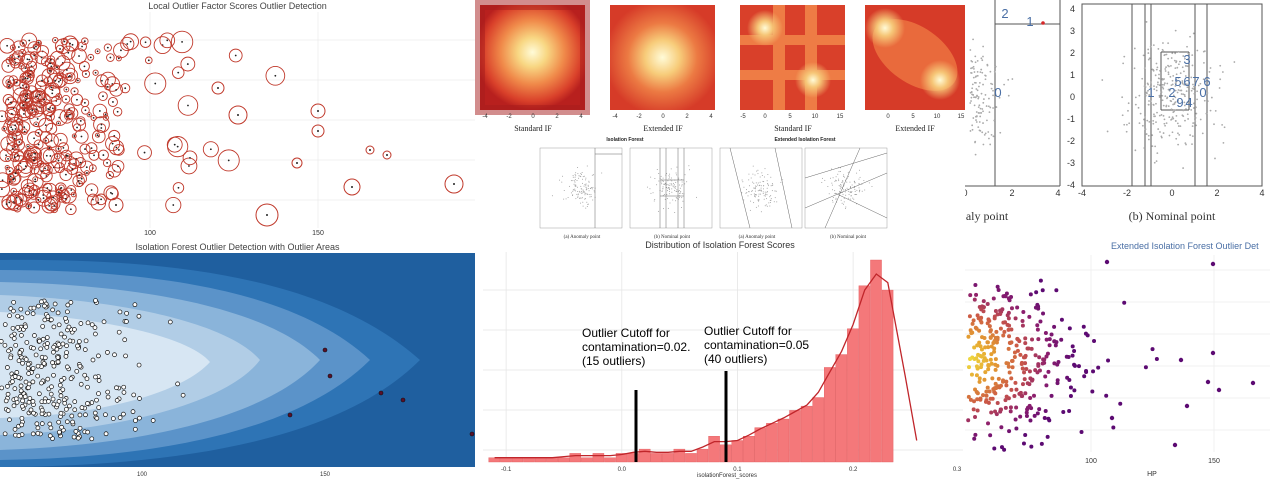  Describe the element at coordinates (1117, 366) in the screenshot. I see `eif-chart: 100 150 HP` at that location.